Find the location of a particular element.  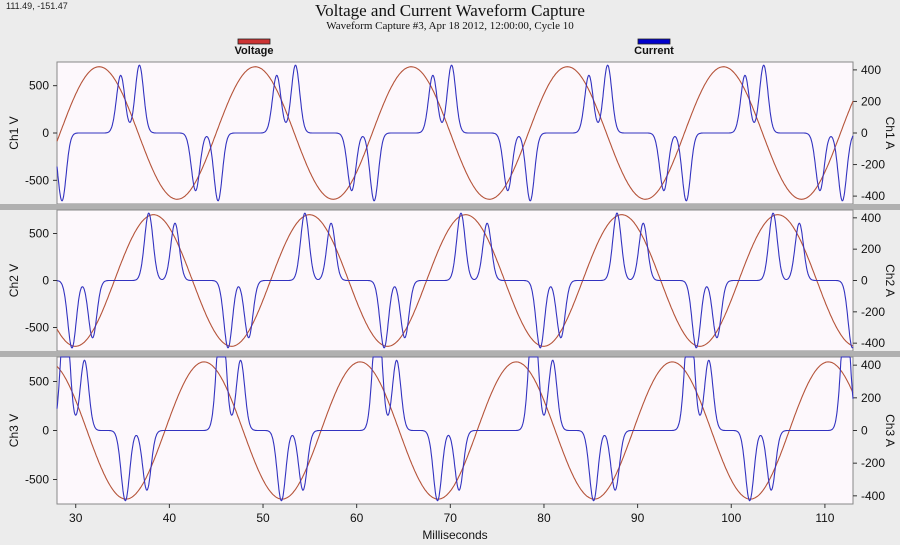

cursor-coordinates: 111.49, -151.47 is located at coordinates (37, 6).